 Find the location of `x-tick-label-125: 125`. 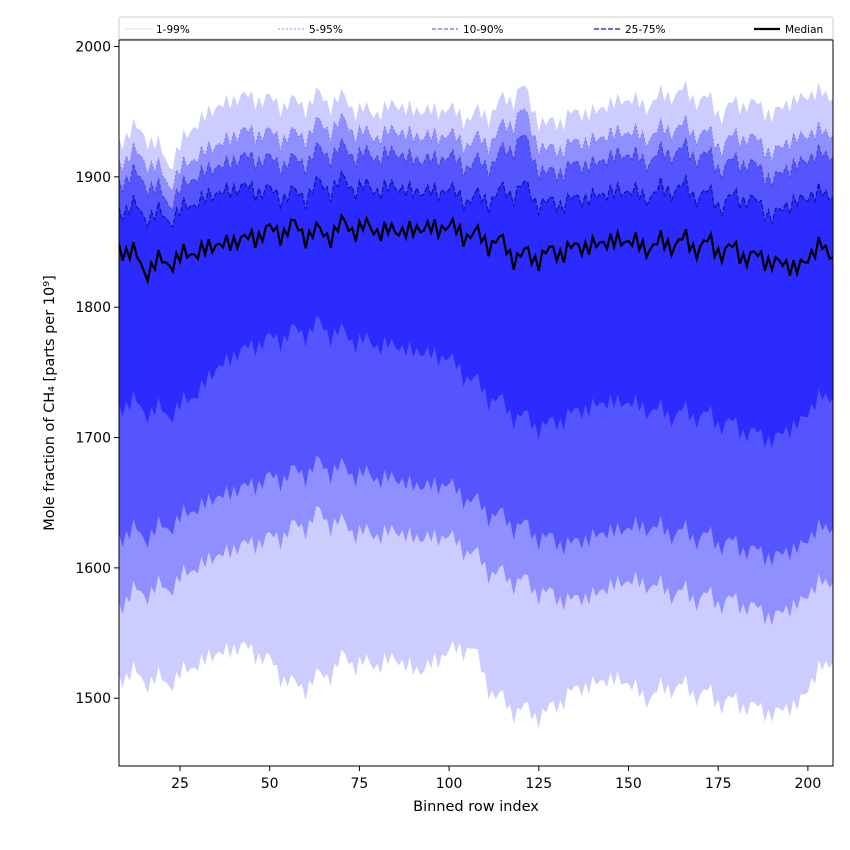

x-tick-label-125: 125 is located at coordinates (538, 784).